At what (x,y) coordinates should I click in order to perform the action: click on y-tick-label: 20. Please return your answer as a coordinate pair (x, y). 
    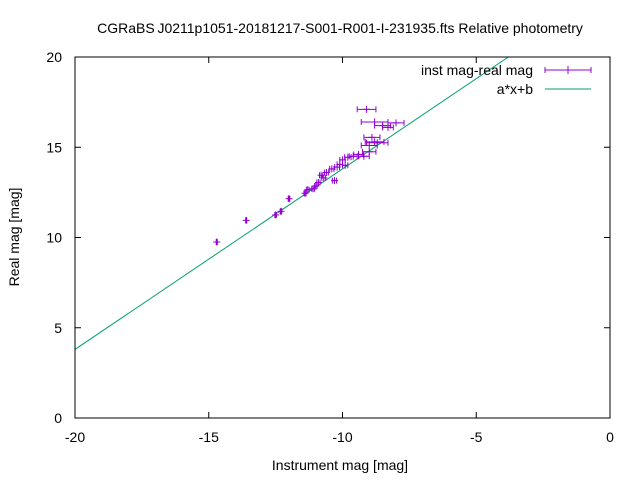
    Looking at the image, I should click on (54, 57).